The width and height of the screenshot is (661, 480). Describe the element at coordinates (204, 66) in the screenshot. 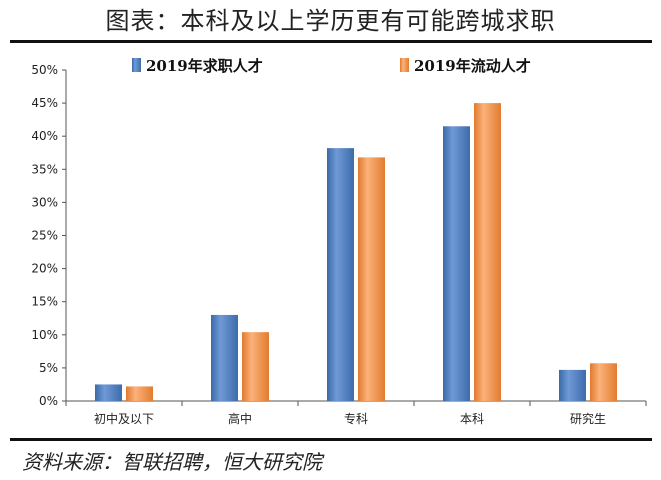

I see `legend-label: 2019年求职人才` at that location.